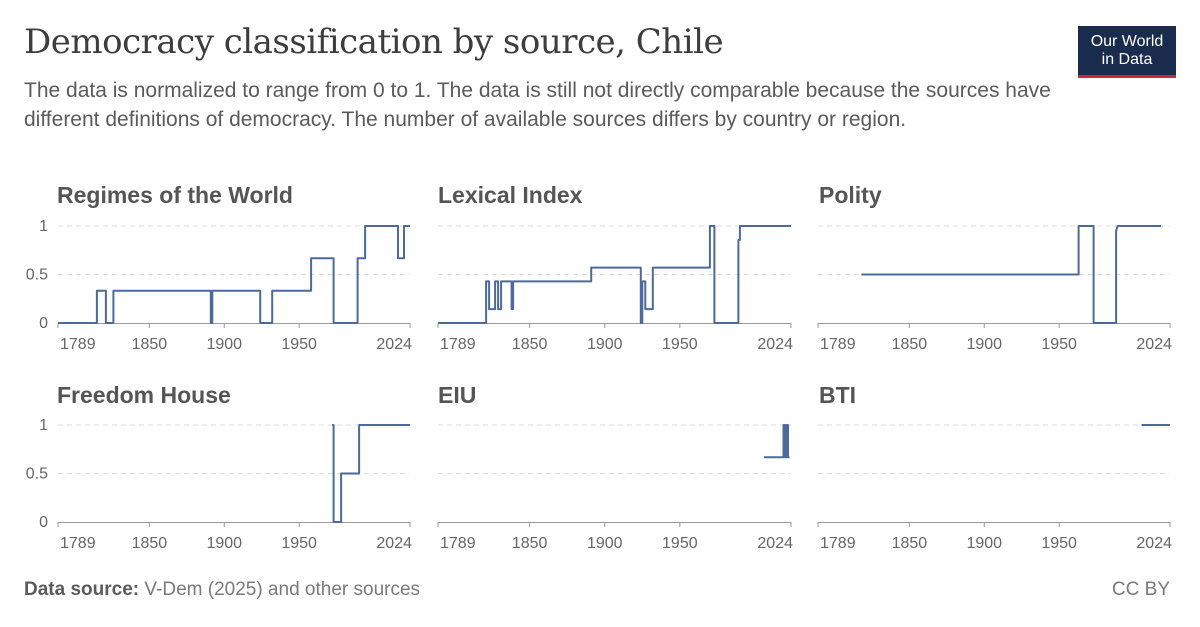  What do you see at coordinates (144, 395) in the screenshot?
I see `panel-title: Freedom House` at bounding box center [144, 395].